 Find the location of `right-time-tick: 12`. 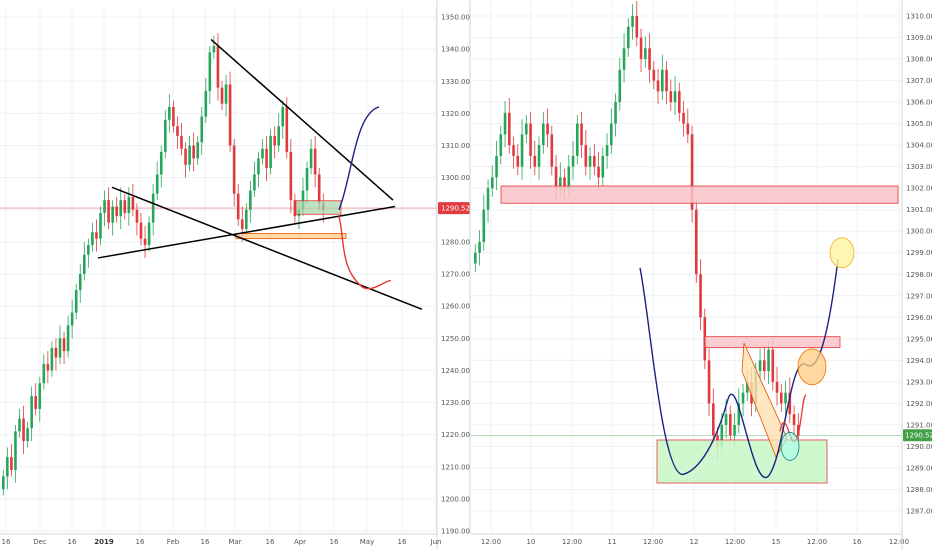

right-time-tick: 12 is located at coordinates (694, 542).